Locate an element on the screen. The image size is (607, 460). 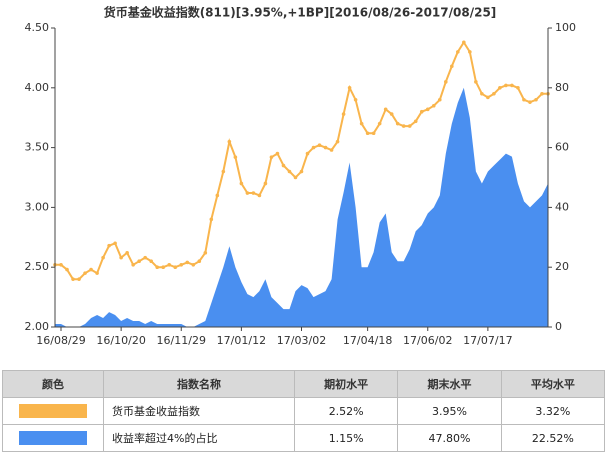
y-tick-label: 4.50 is located at coordinates (37, 27).